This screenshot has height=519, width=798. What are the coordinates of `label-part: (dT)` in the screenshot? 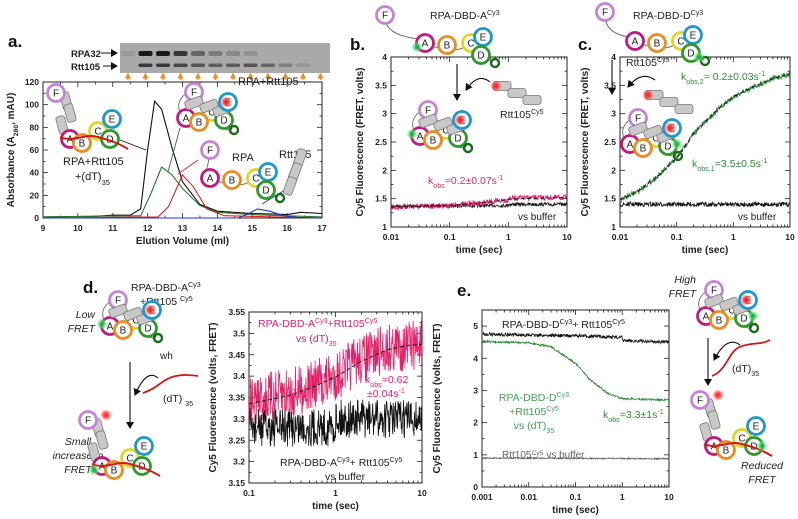 It's located at (174, 399).